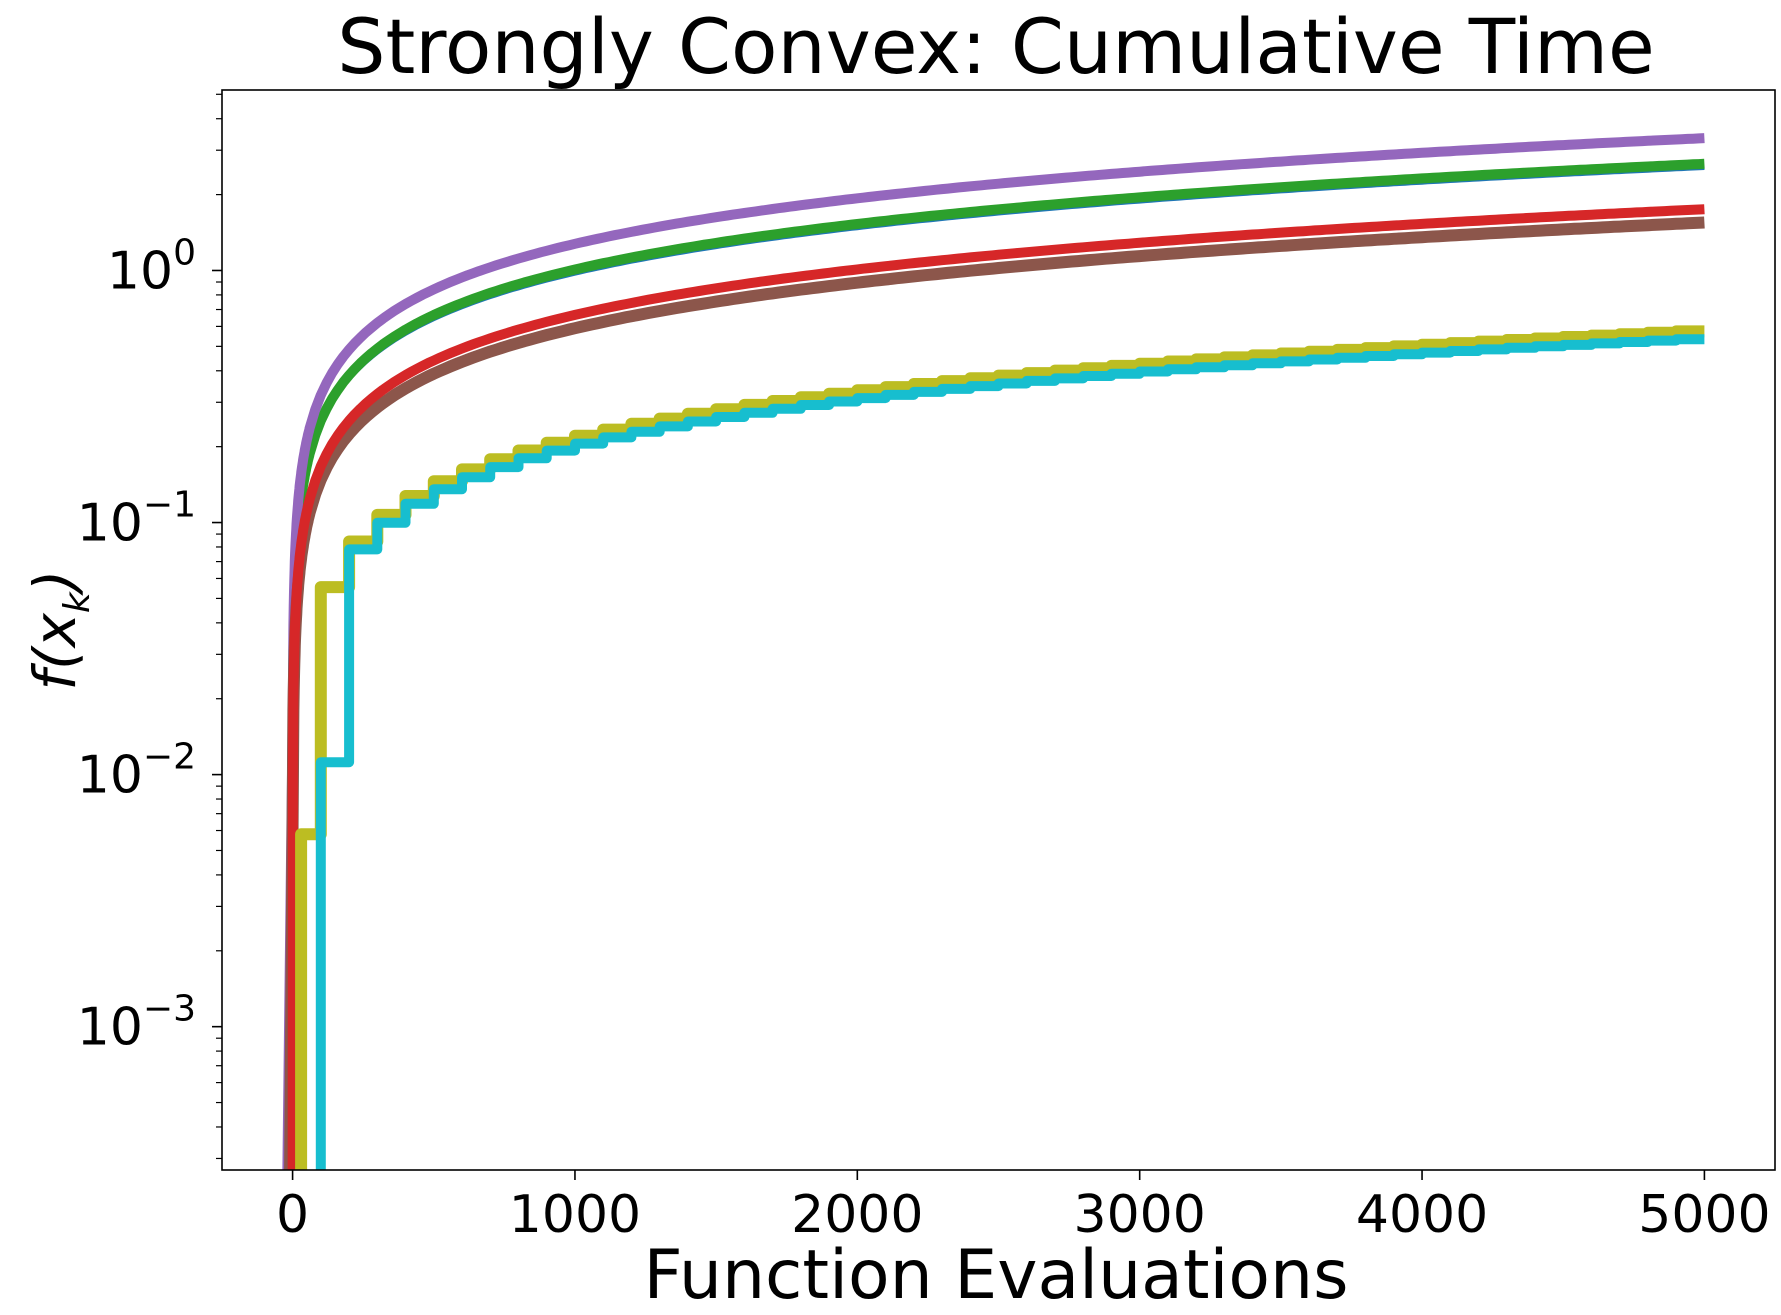 The image size is (1781, 1315). What do you see at coordinates (857, 1215) in the screenshot?
I see `x-tick-label: 2000` at bounding box center [857, 1215].